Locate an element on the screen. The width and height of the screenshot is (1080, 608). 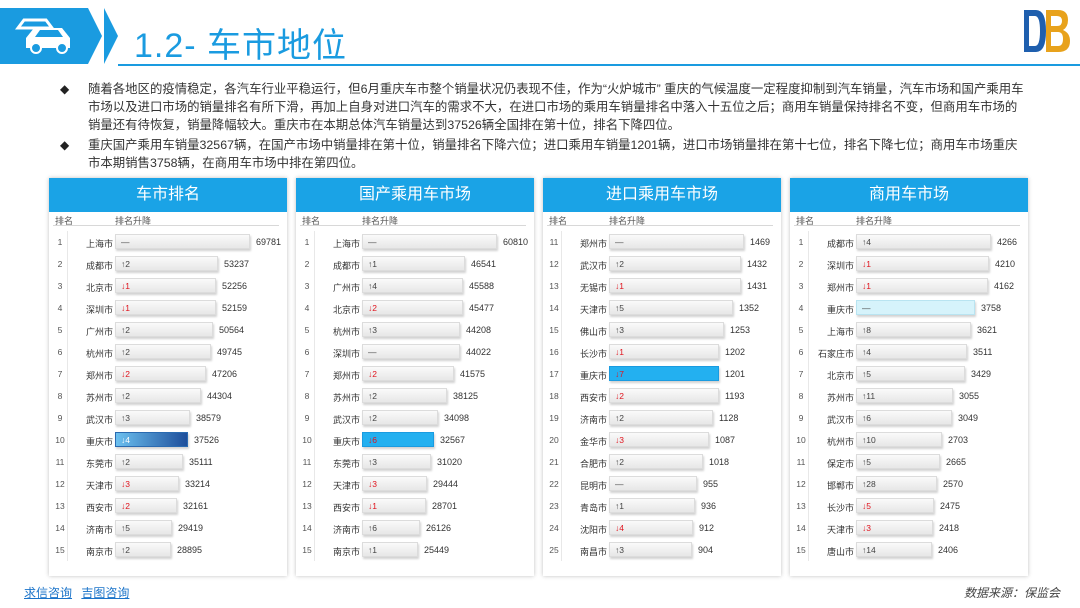
table-row: 24 沈阳市 ↓4 912 is located at coordinates (662, 528).